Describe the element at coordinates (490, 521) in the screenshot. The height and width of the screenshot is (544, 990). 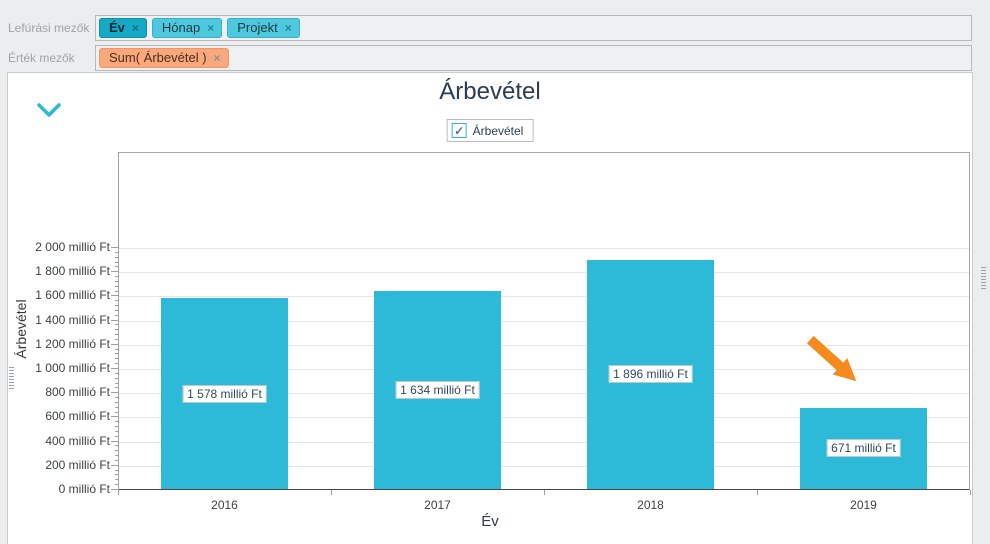
I see `x-axis-title: Év` at that location.